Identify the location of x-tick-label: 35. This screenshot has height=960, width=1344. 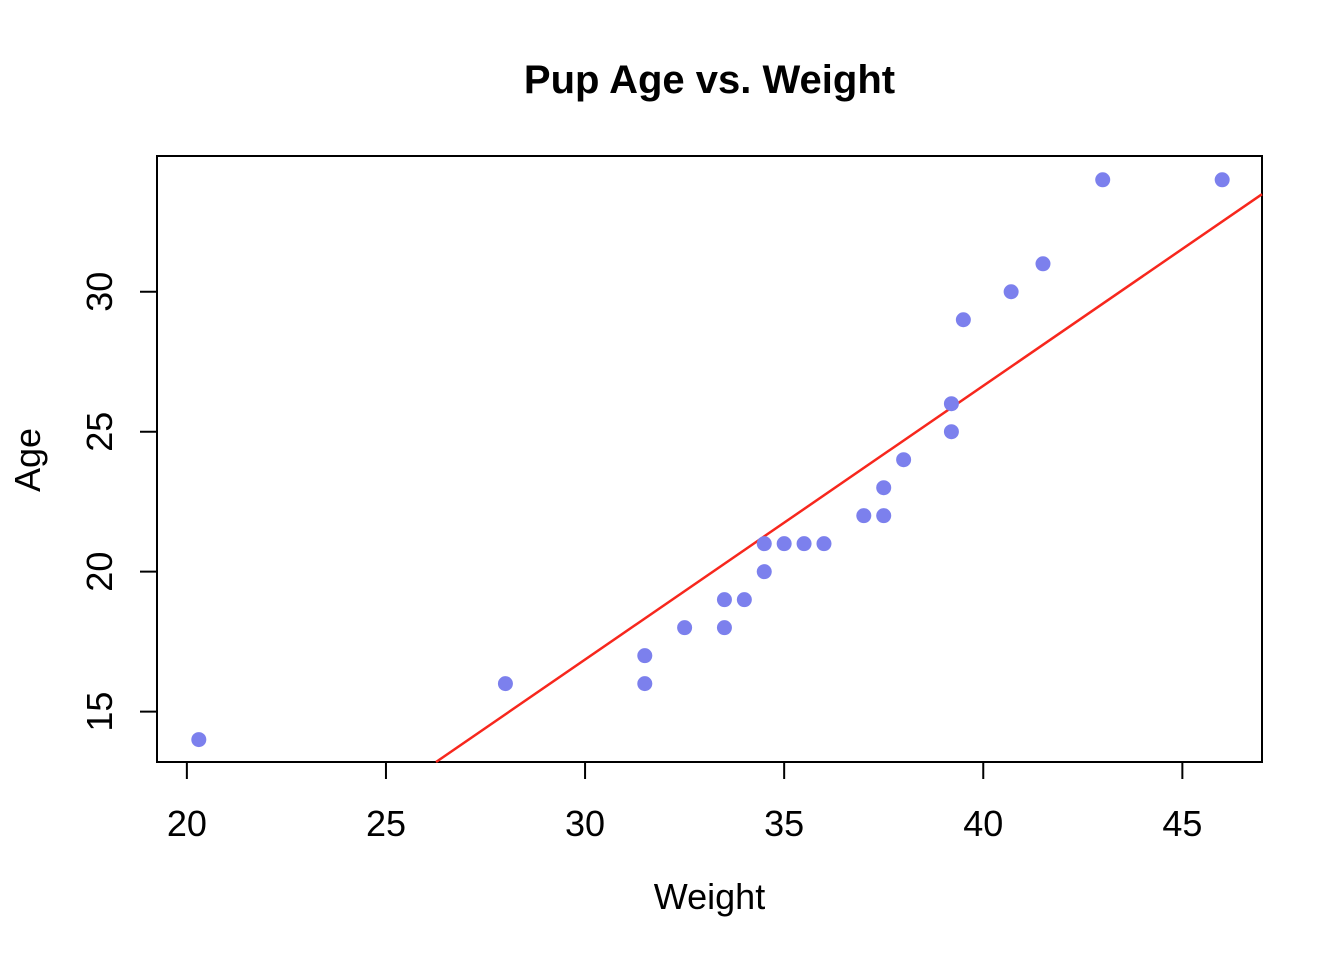
(784, 823).